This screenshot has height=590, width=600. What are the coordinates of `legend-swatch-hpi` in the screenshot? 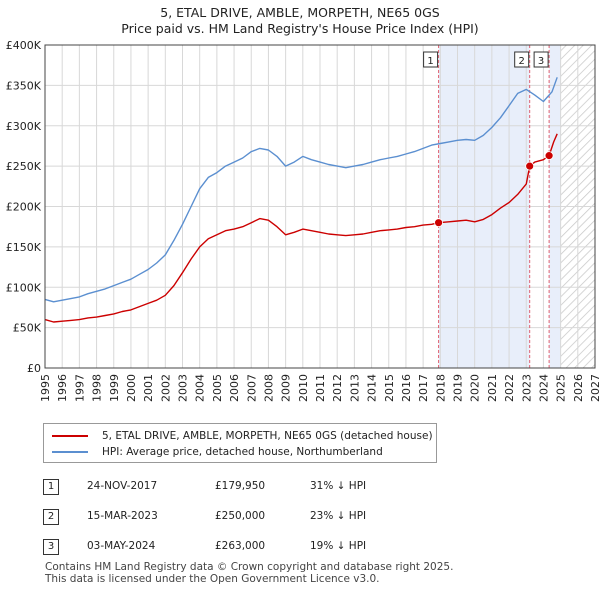 It's located at (70, 452).